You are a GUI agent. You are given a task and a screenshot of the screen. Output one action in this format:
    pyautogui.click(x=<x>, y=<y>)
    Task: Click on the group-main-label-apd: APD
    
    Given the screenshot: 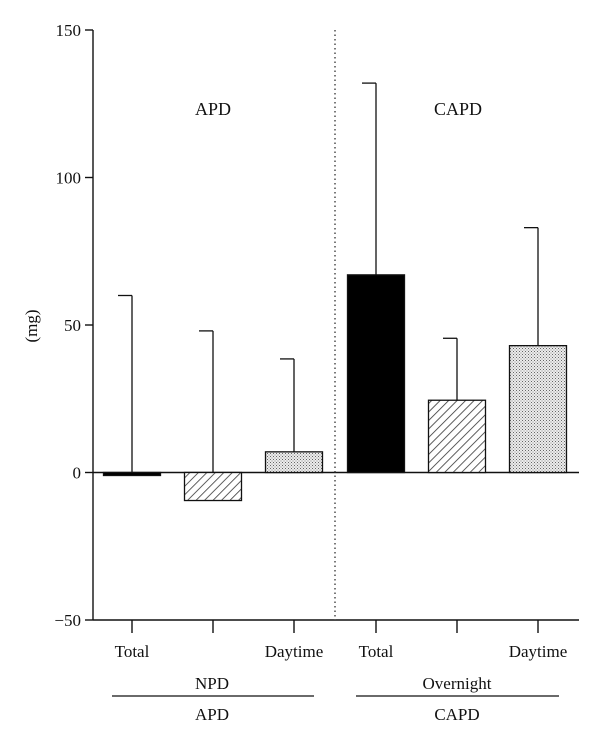 What is the action you would take?
    pyautogui.click(x=212, y=714)
    